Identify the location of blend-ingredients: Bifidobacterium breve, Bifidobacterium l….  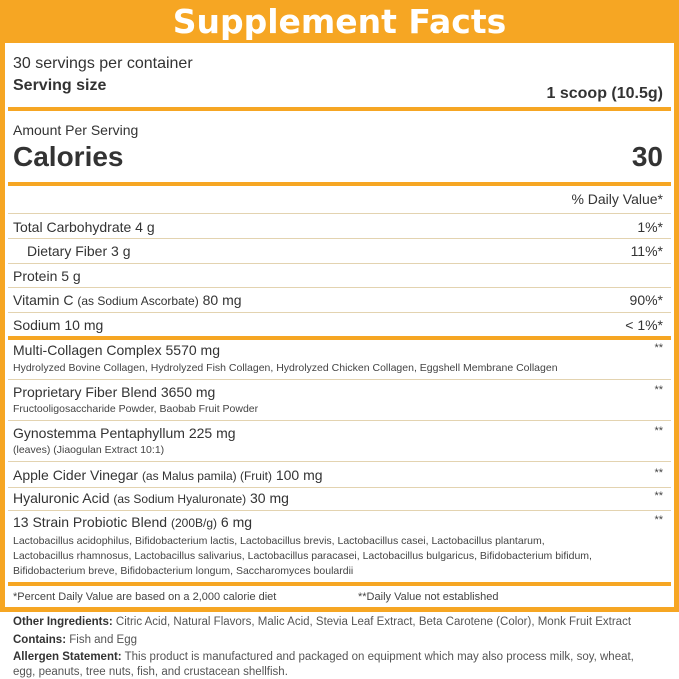
(183, 571).